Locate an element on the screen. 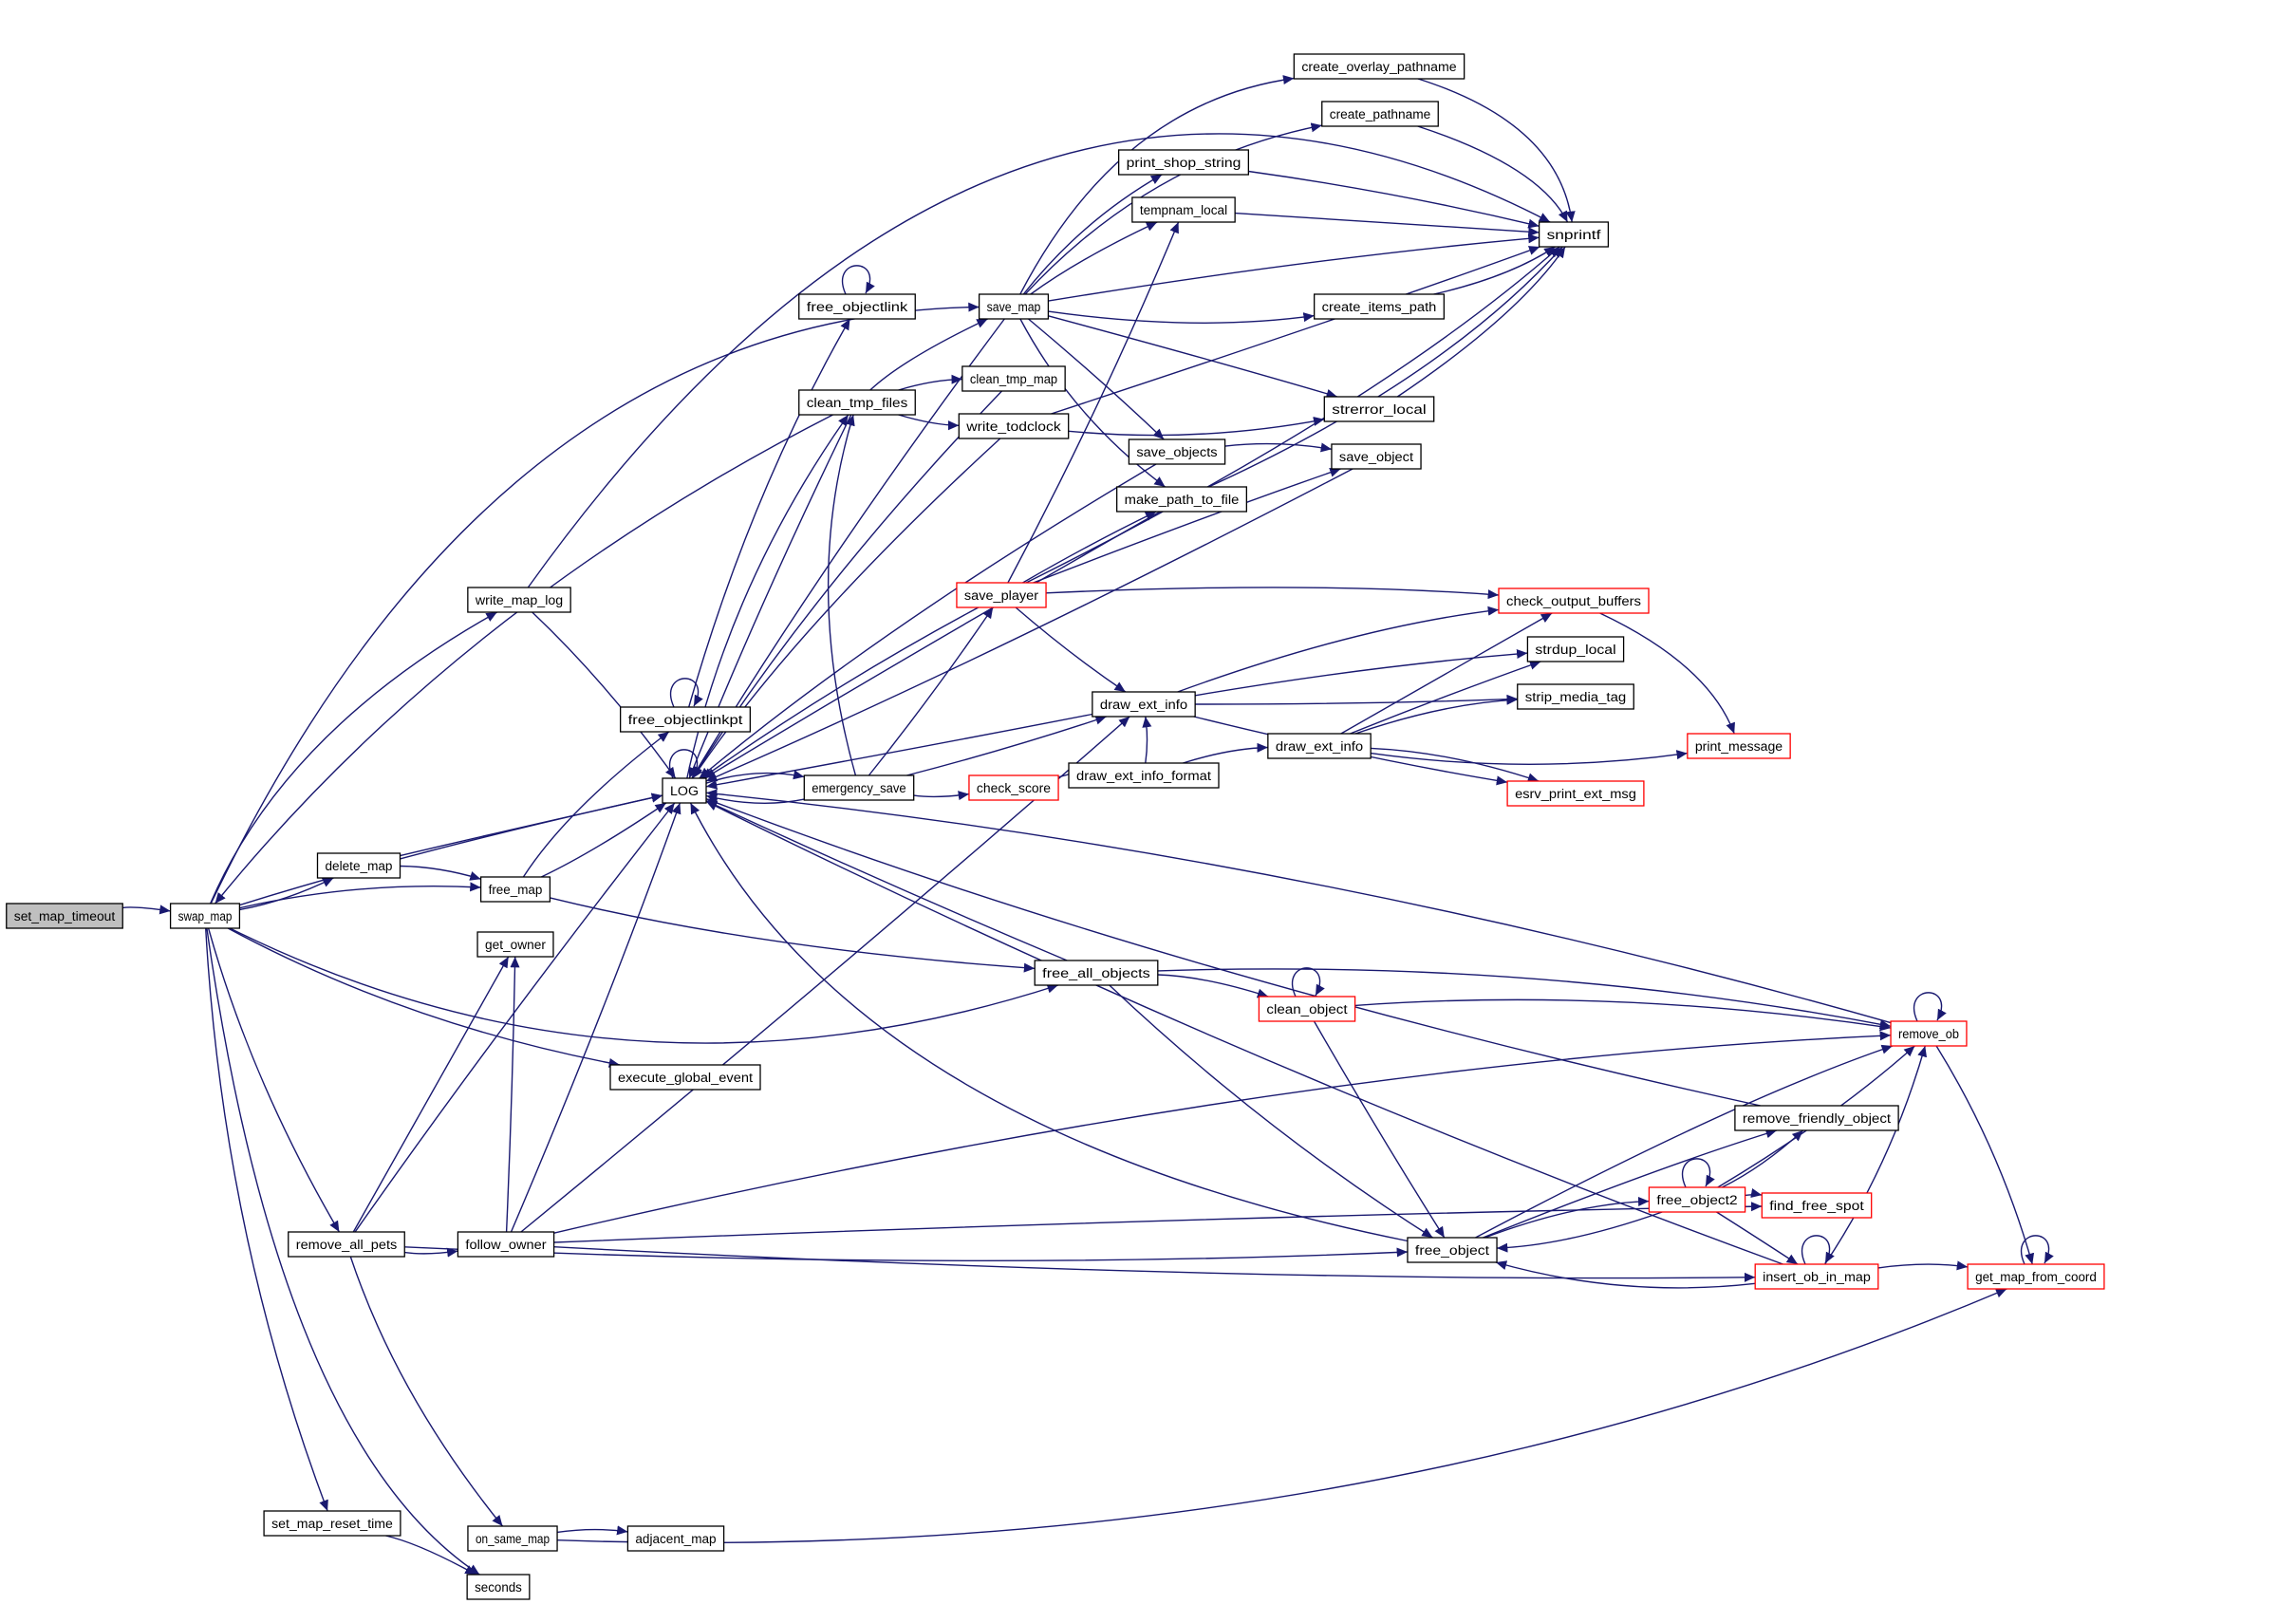 This screenshot has height=1604, width=2296. node-clean_tmp_map: clean_tmp_map is located at coordinates (1014, 378).